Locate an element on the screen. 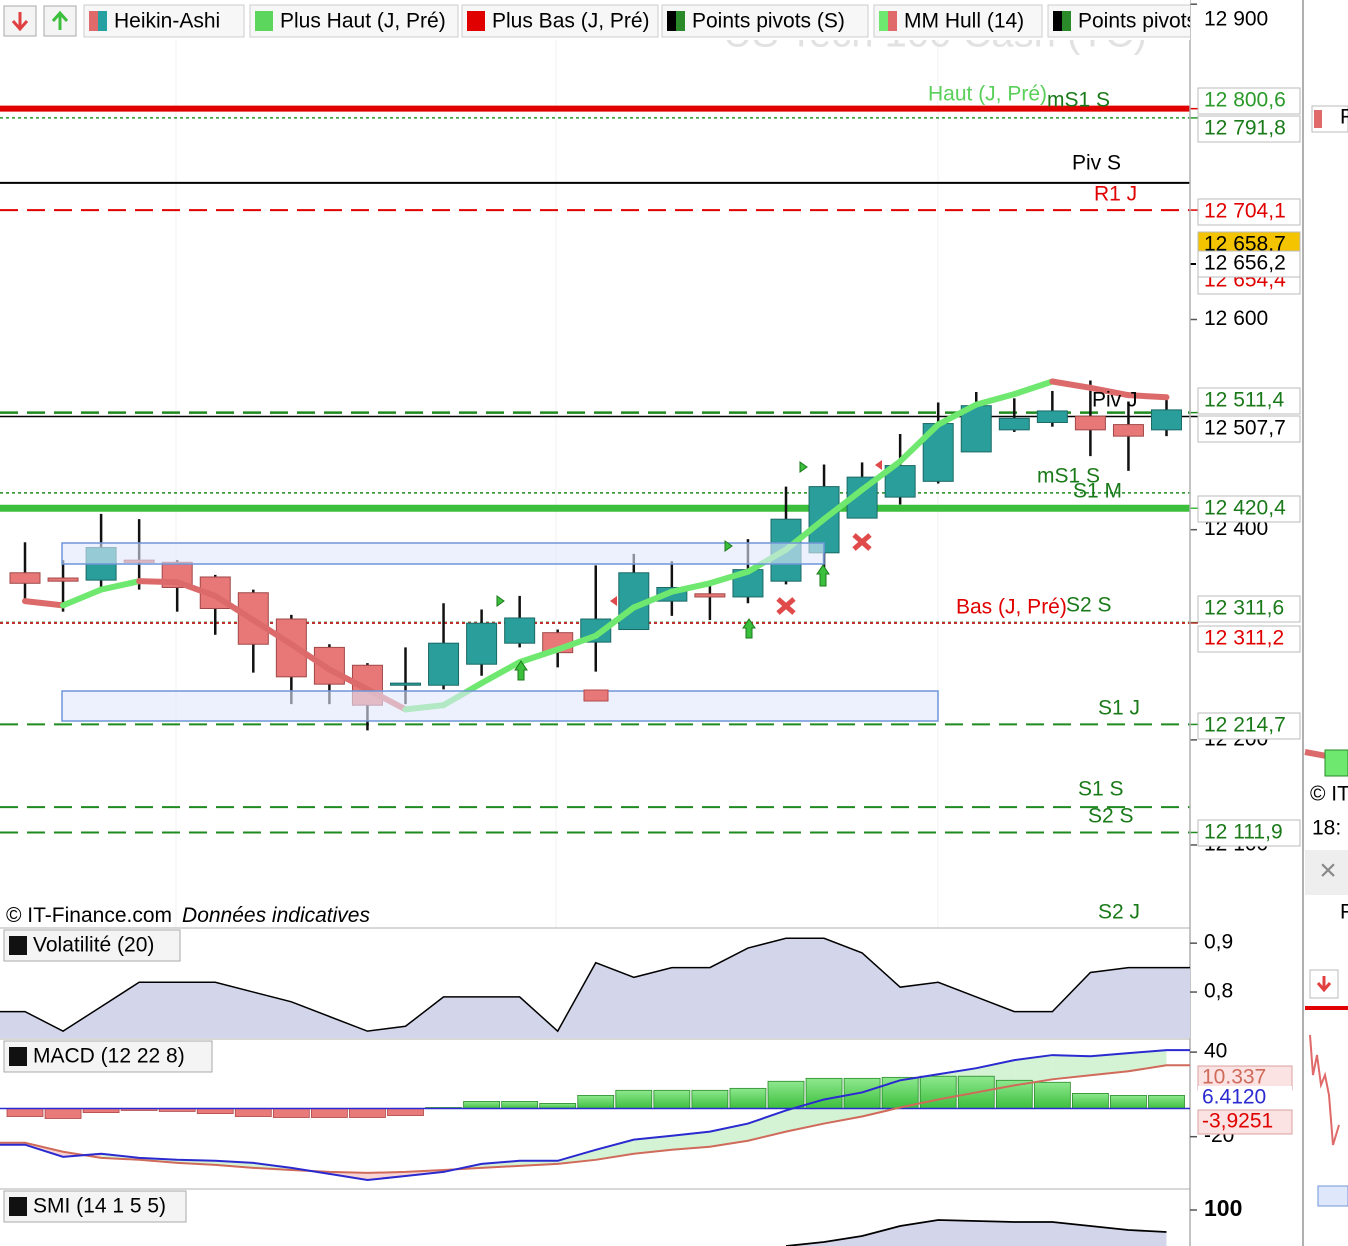 The height and width of the screenshot is (1246, 1348). signal-line is located at coordinates (595, 1119).